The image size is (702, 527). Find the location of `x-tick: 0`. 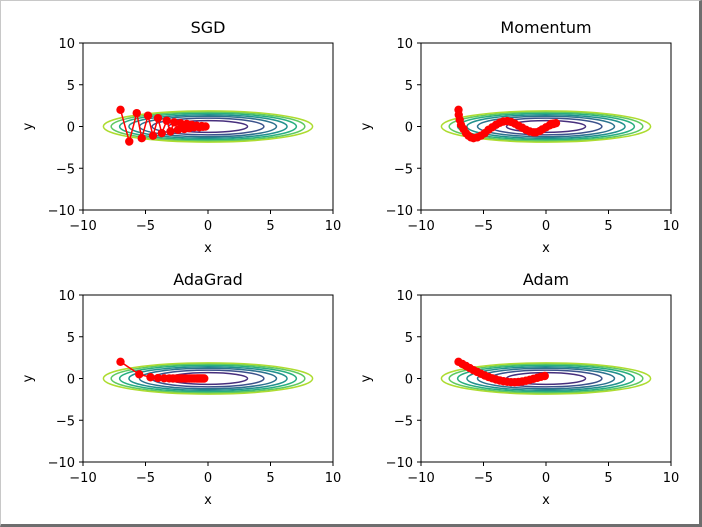

x-tick: 0 is located at coordinates (208, 474).